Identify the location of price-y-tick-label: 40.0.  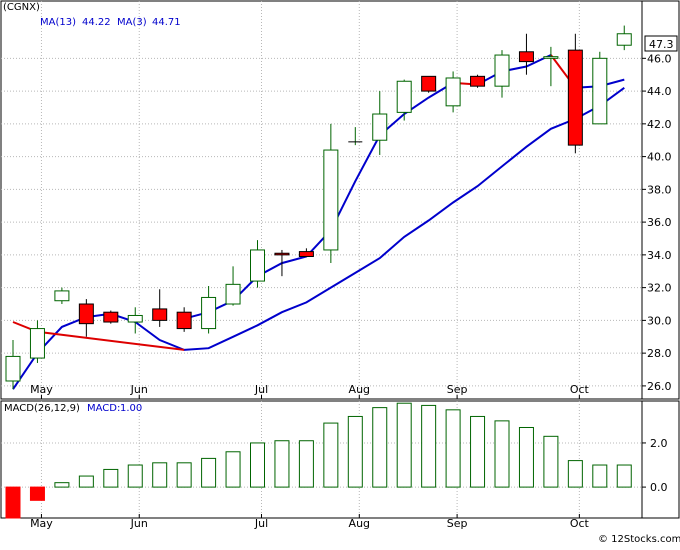
(659, 157).